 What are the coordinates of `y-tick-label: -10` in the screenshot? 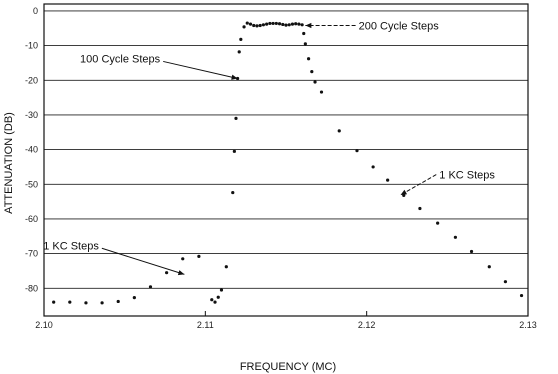 It's located at (31, 46).